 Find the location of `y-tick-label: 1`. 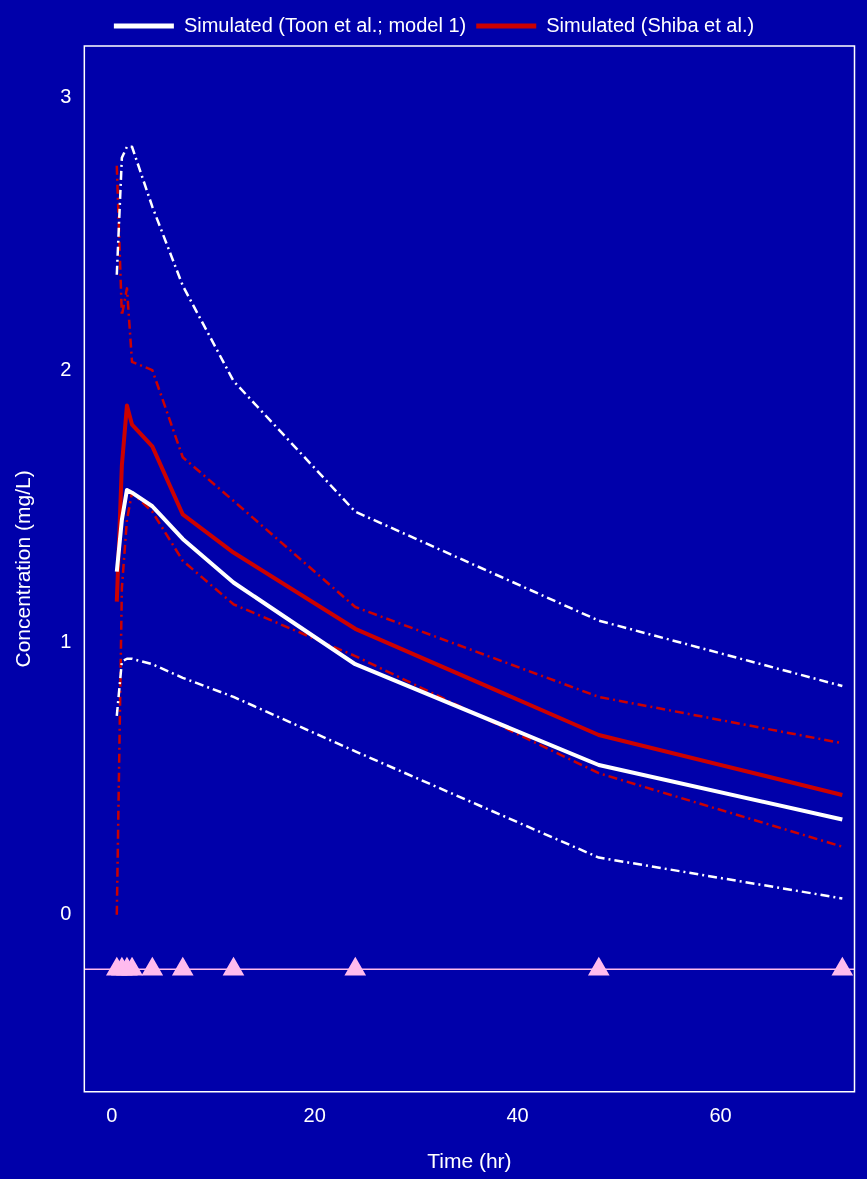

y-tick-label: 1 is located at coordinates (66, 640).